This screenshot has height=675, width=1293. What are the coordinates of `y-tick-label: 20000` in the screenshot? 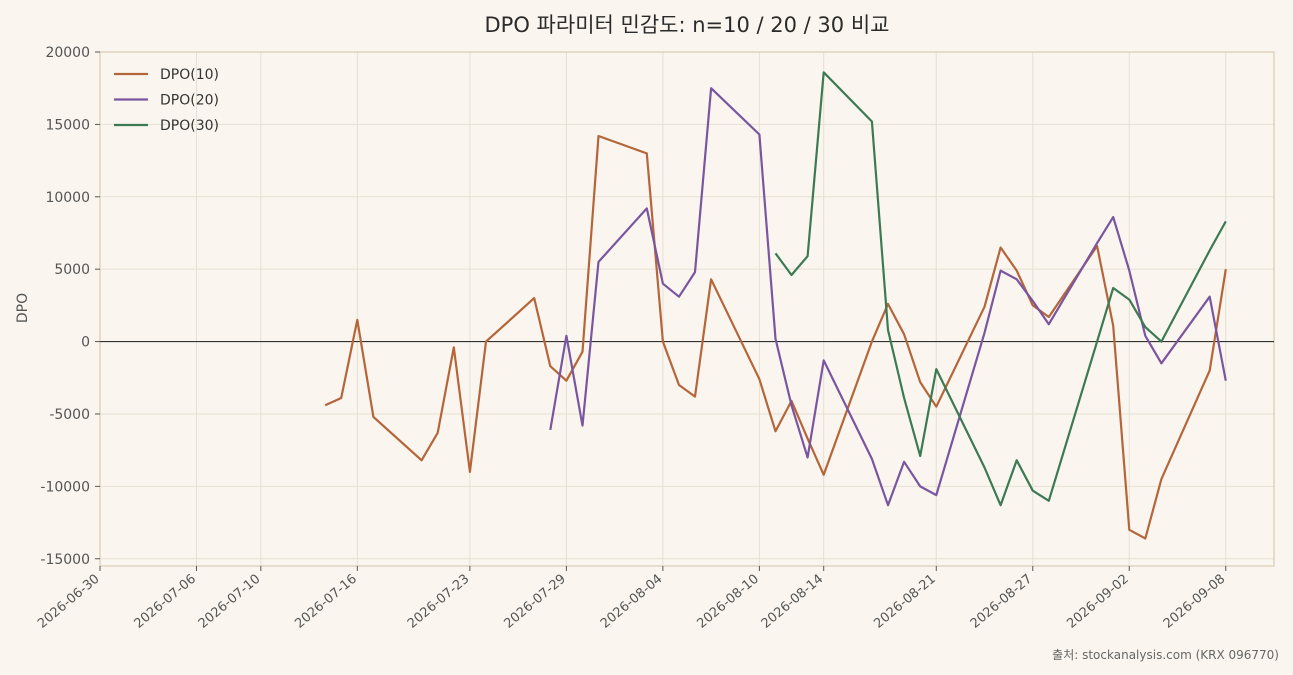 It's located at (67, 53).